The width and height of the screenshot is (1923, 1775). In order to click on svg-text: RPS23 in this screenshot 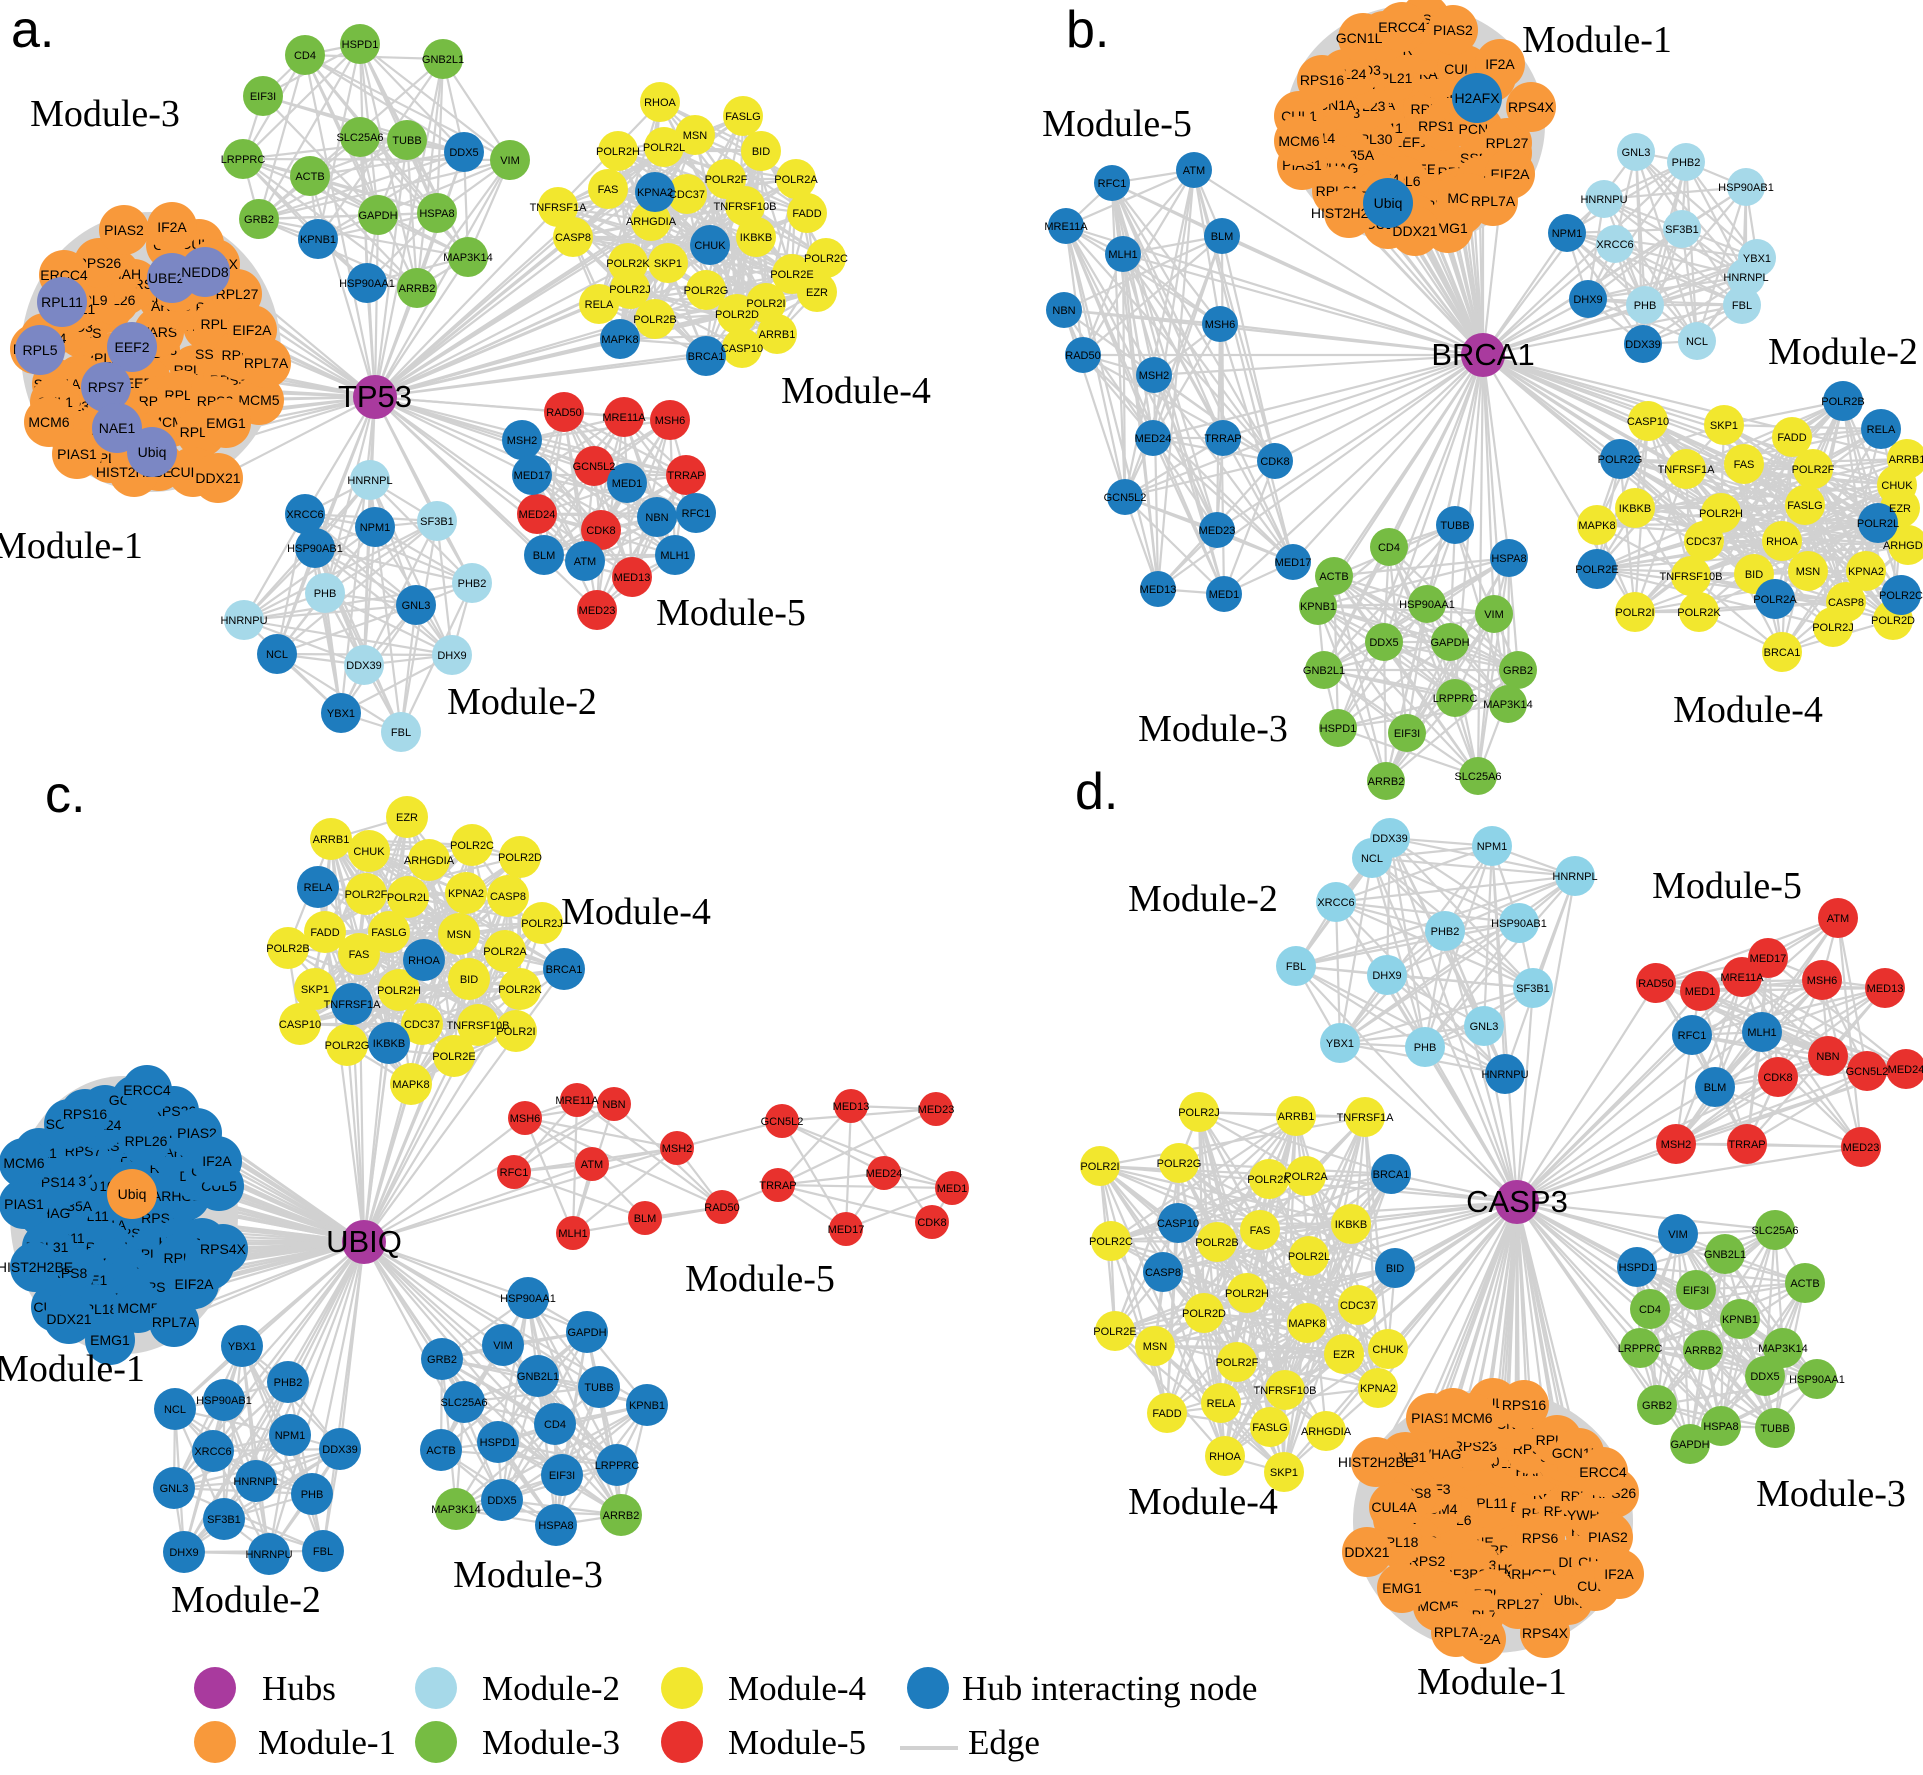, I will do `click(1475, 1446)`.